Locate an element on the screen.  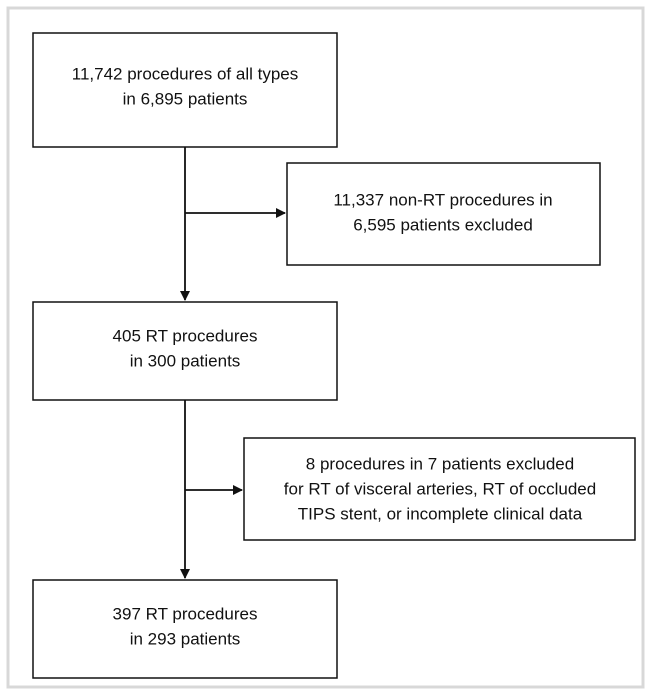
node-text: in 293 patients is located at coordinates (185, 638).